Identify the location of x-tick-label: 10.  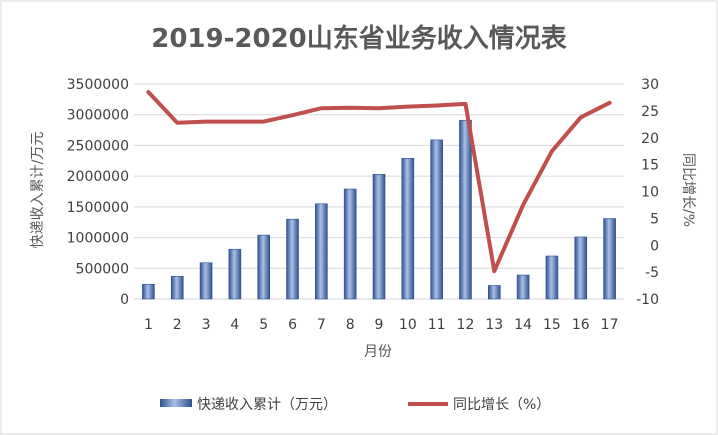
(408, 325).